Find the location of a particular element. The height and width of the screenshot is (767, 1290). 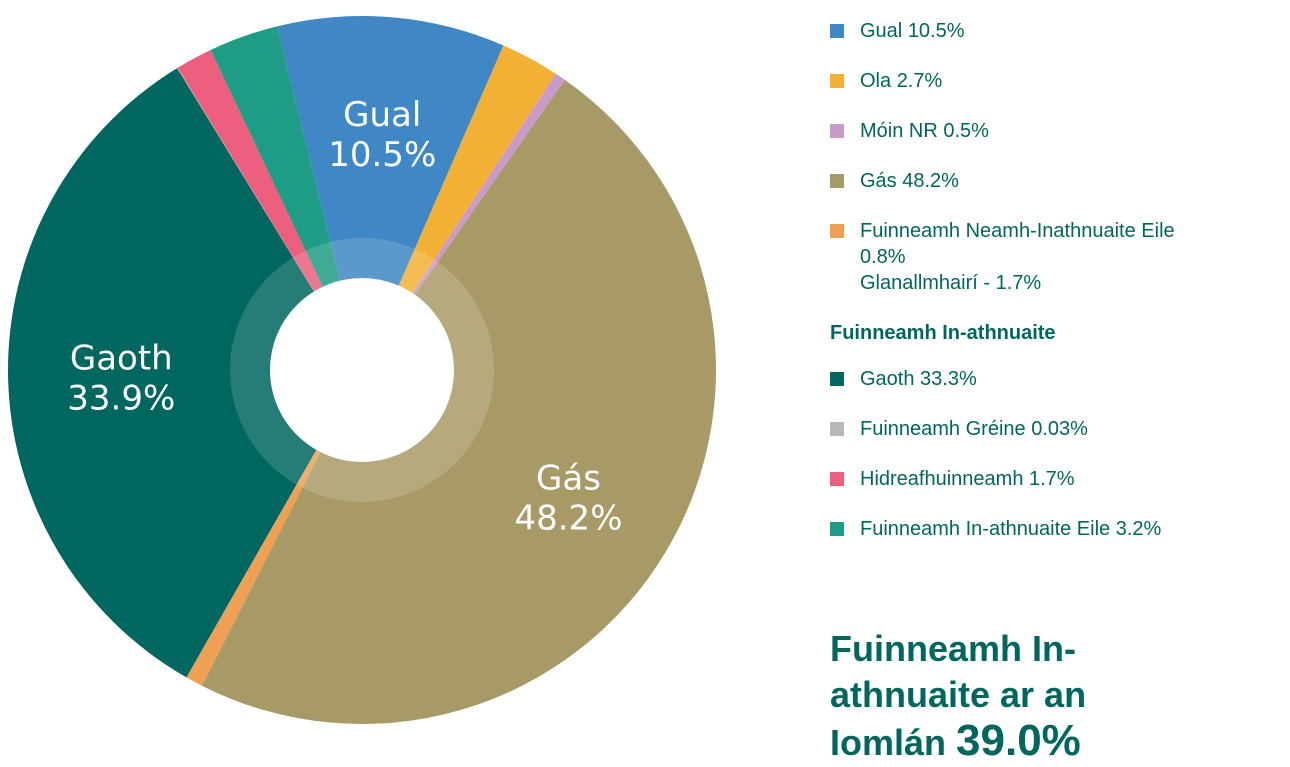

legend-value: 10.5% is located at coordinates (936, 31).